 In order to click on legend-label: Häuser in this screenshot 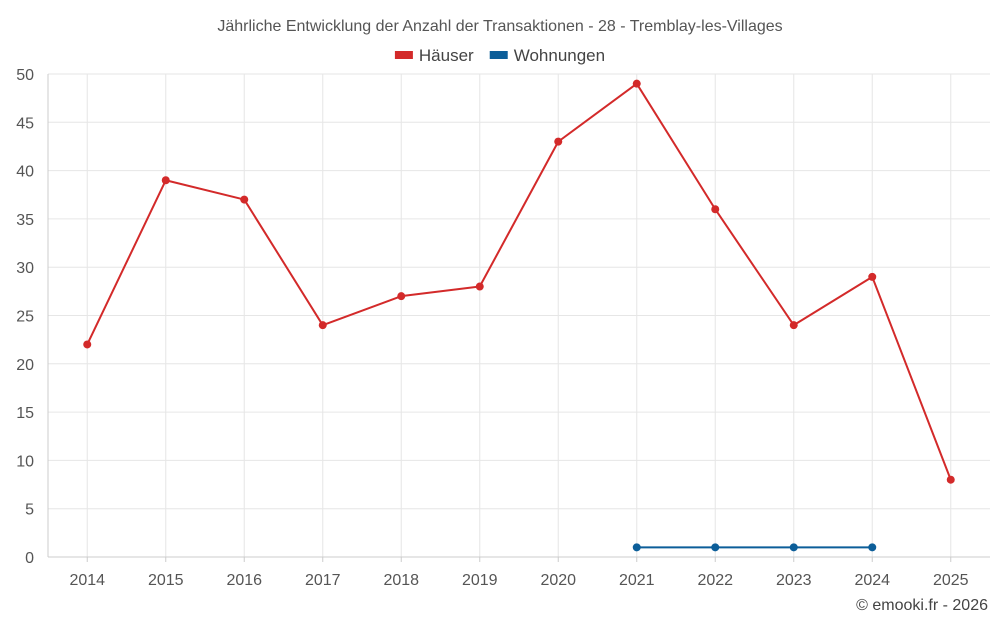, I will do `click(446, 55)`.